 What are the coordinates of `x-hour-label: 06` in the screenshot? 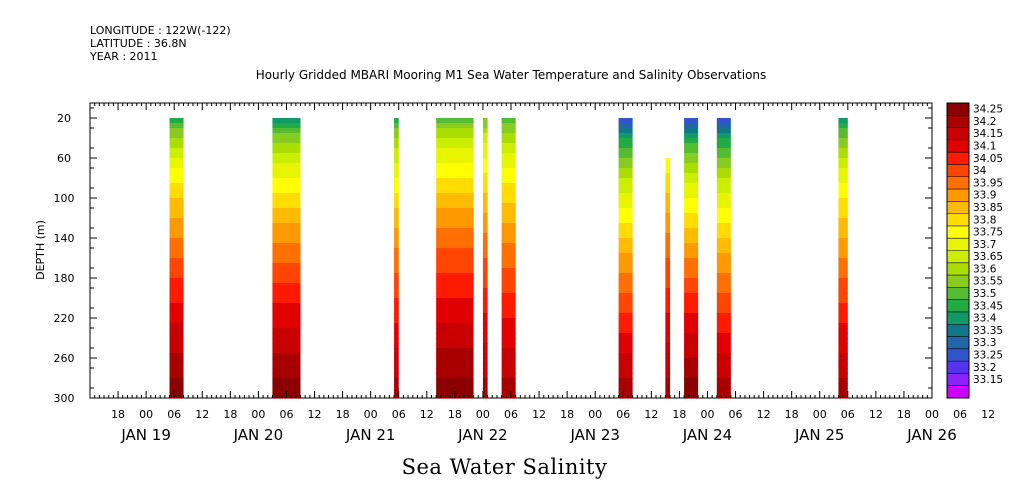 It's located at (960, 414).